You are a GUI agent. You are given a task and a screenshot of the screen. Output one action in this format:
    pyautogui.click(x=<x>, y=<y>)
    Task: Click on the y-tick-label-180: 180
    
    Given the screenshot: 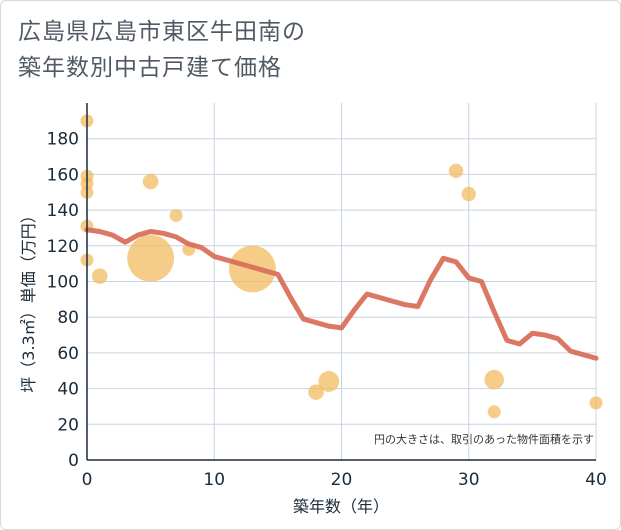 What is the action you would take?
    pyautogui.click(x=63, y=140)
    